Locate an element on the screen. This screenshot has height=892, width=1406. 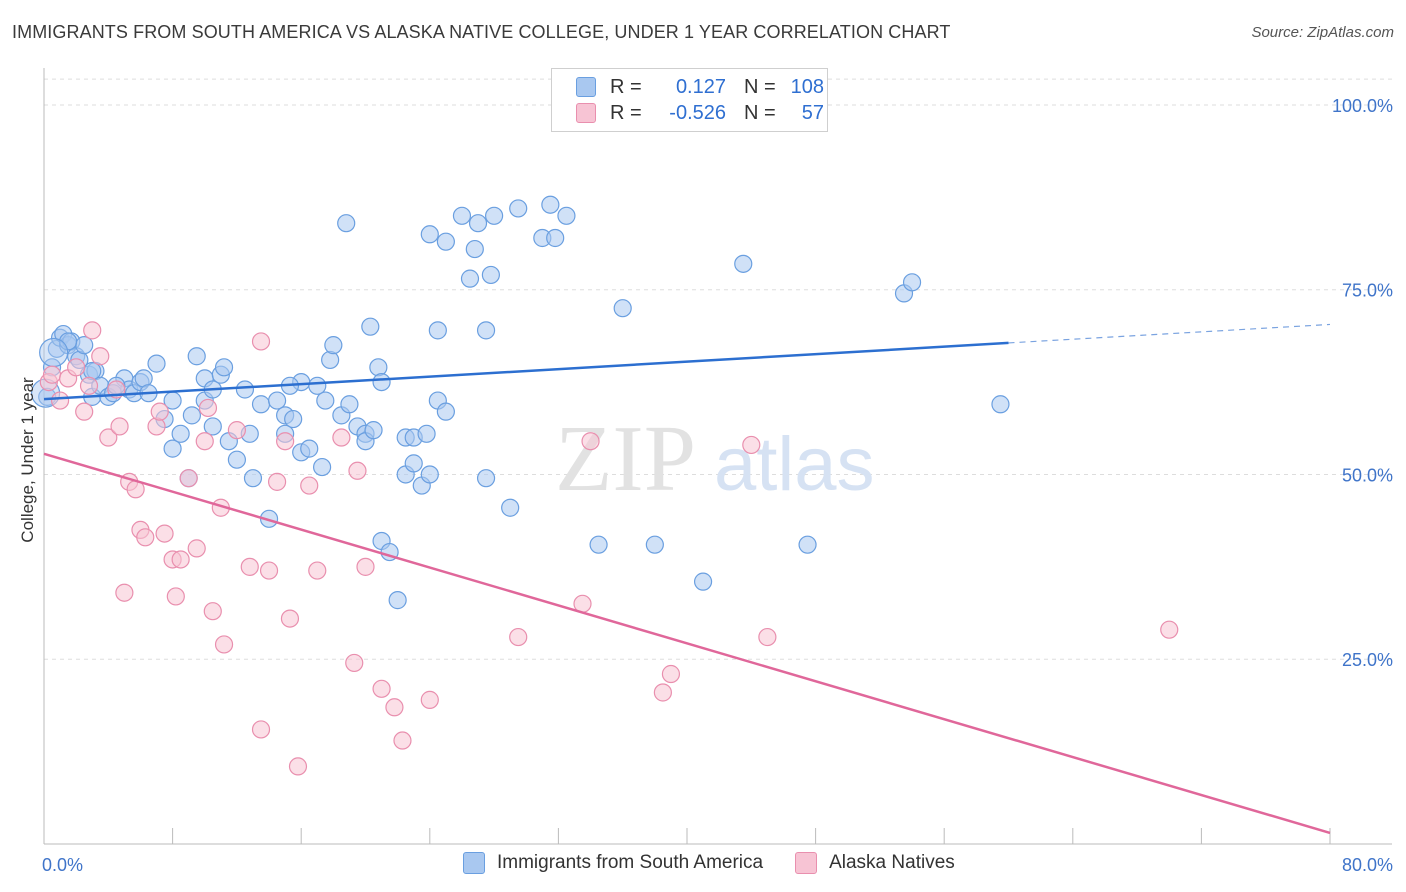
series-legend-alaska: Alaska Natives is located at coordinates (875, 863).